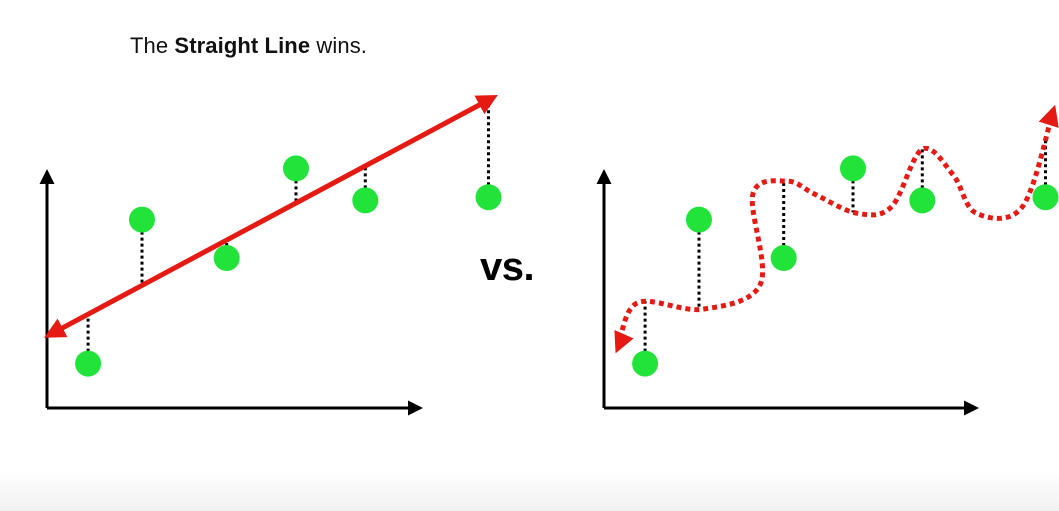 The width and height of the screenshot is (1059, 511). I want to click on headline: The Straight Line wins., so click(248, 46).